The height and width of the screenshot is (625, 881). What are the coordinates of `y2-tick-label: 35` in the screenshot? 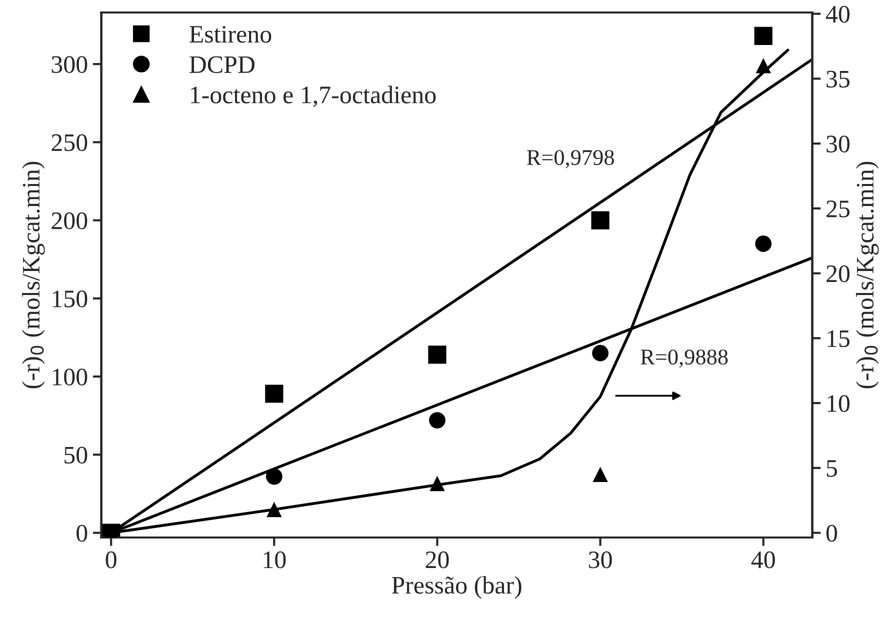 It's located at (838, 79).